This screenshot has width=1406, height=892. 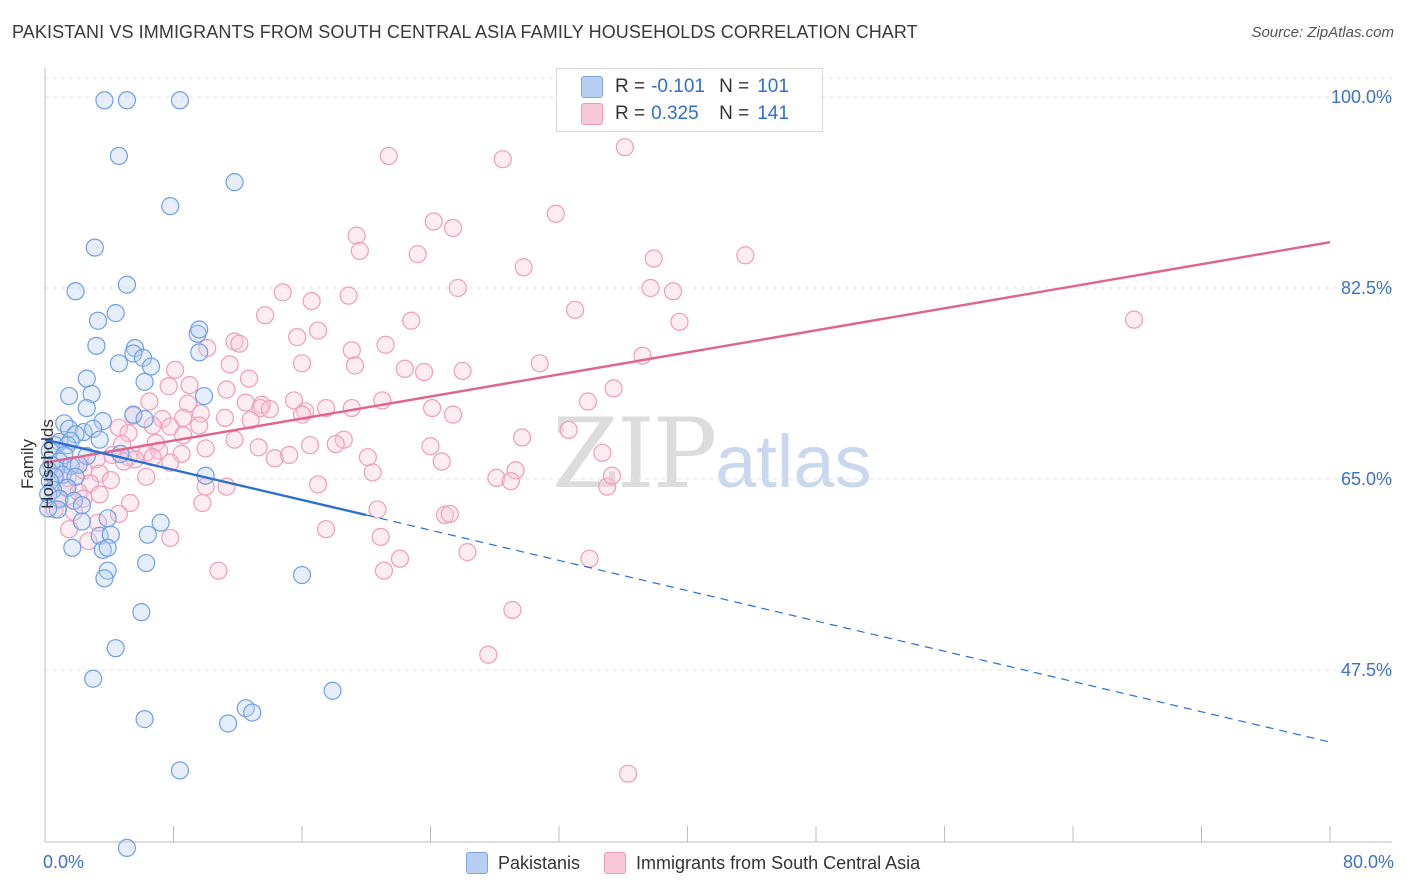 What do you see at coordinates (37, 464) in the screenshot?
I see `y-axis-label: Family Households` at bounding box center [37, 464].